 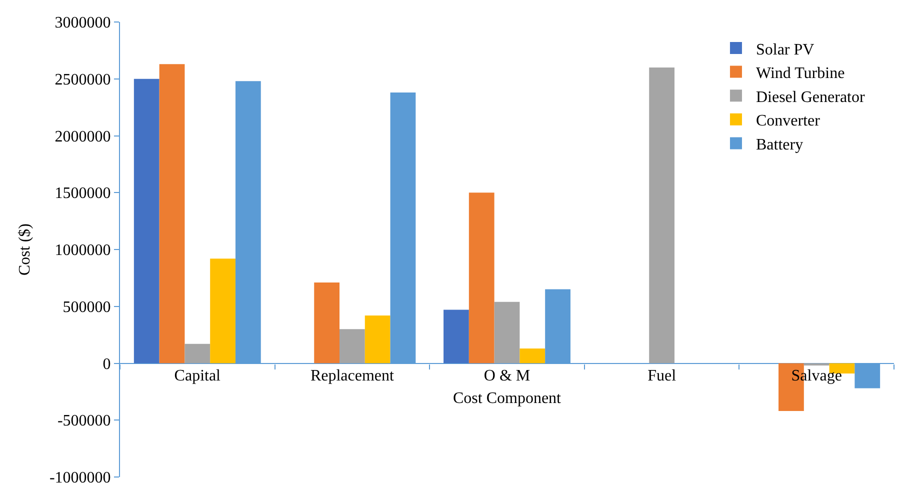 I want to click on x-tick-label: Replacement, so click(x=352, y=375).